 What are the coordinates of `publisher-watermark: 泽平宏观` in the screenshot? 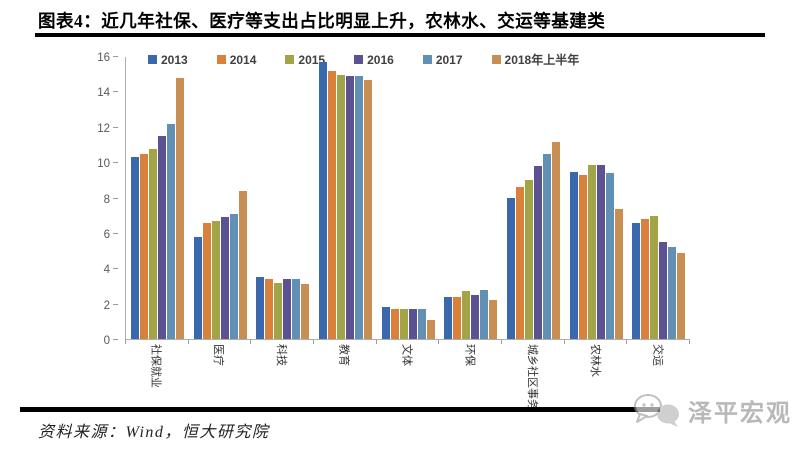 It's located at (712, 410).